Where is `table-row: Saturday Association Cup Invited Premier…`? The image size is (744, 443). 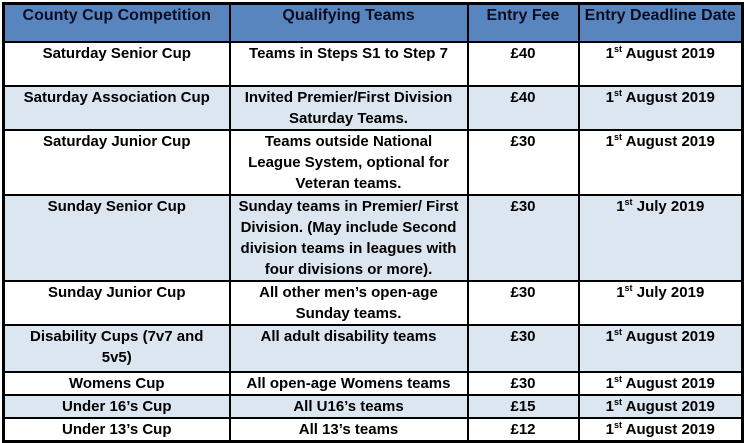
table-row: Saturday Association Cup Invited Premier… is located at coordinates (373, 107).